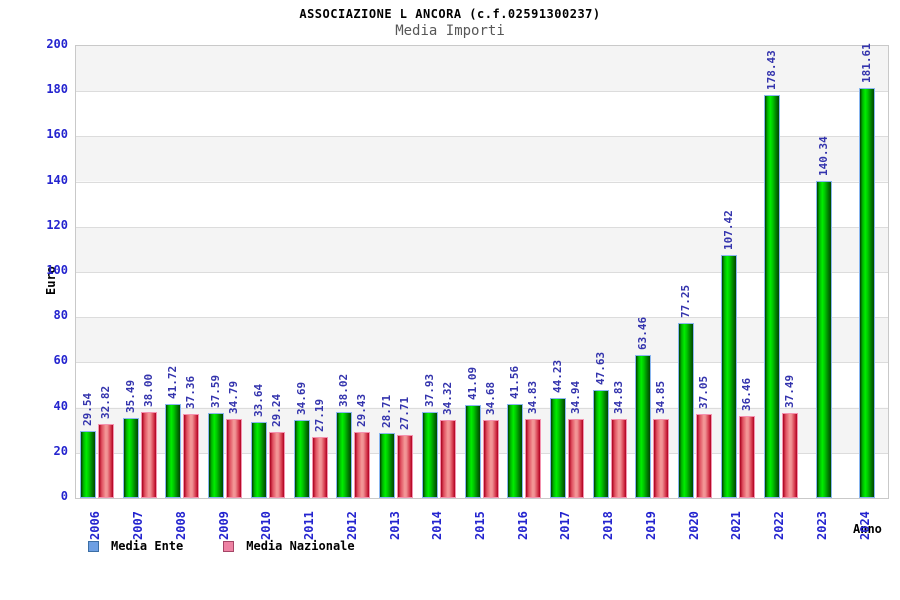  I want to click on y-tick-label: 140, so click(57, 179).